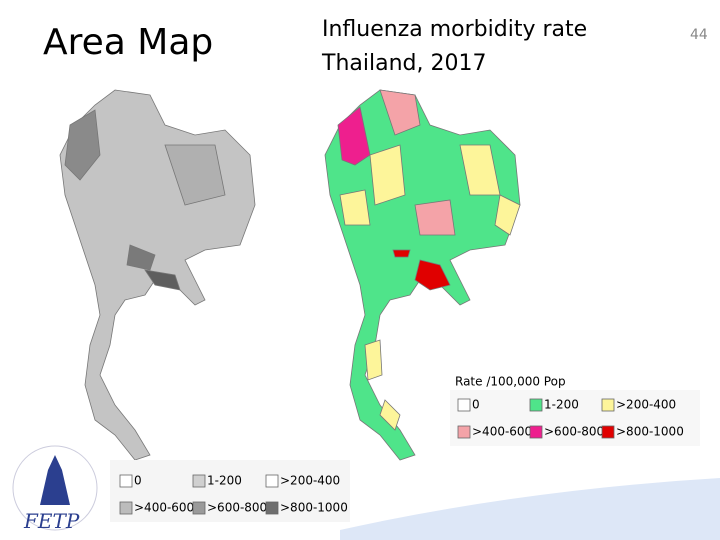  What do you see at coordinates (51, 521) in the screenshot?
I see `logo-text: FETP` at bounding box center [51, 521].